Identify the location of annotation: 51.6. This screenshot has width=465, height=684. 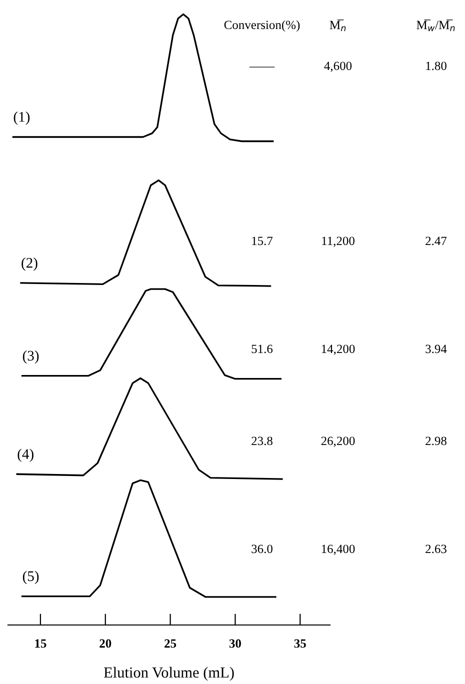
(262, 349).